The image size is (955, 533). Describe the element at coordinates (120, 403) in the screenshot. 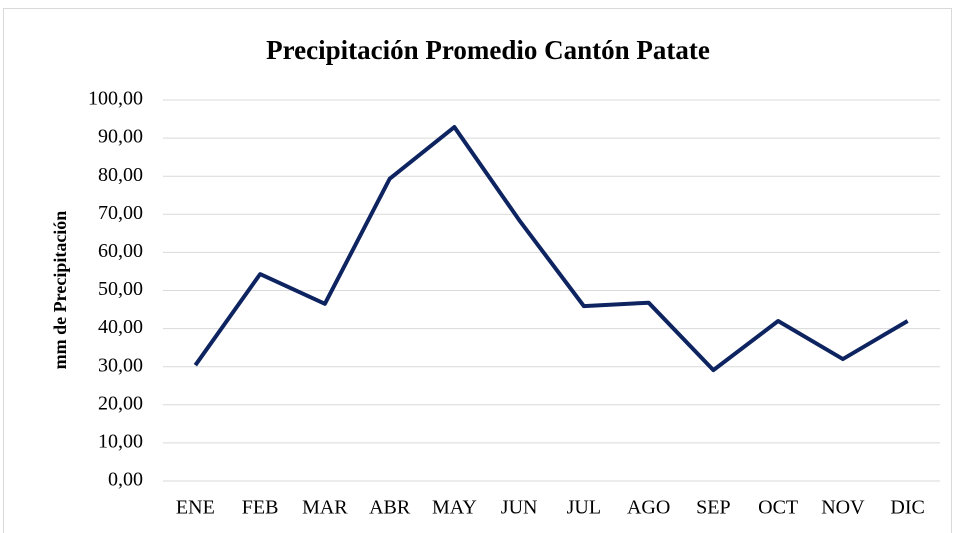

I see `y-tick-label: 20,00` at that location.